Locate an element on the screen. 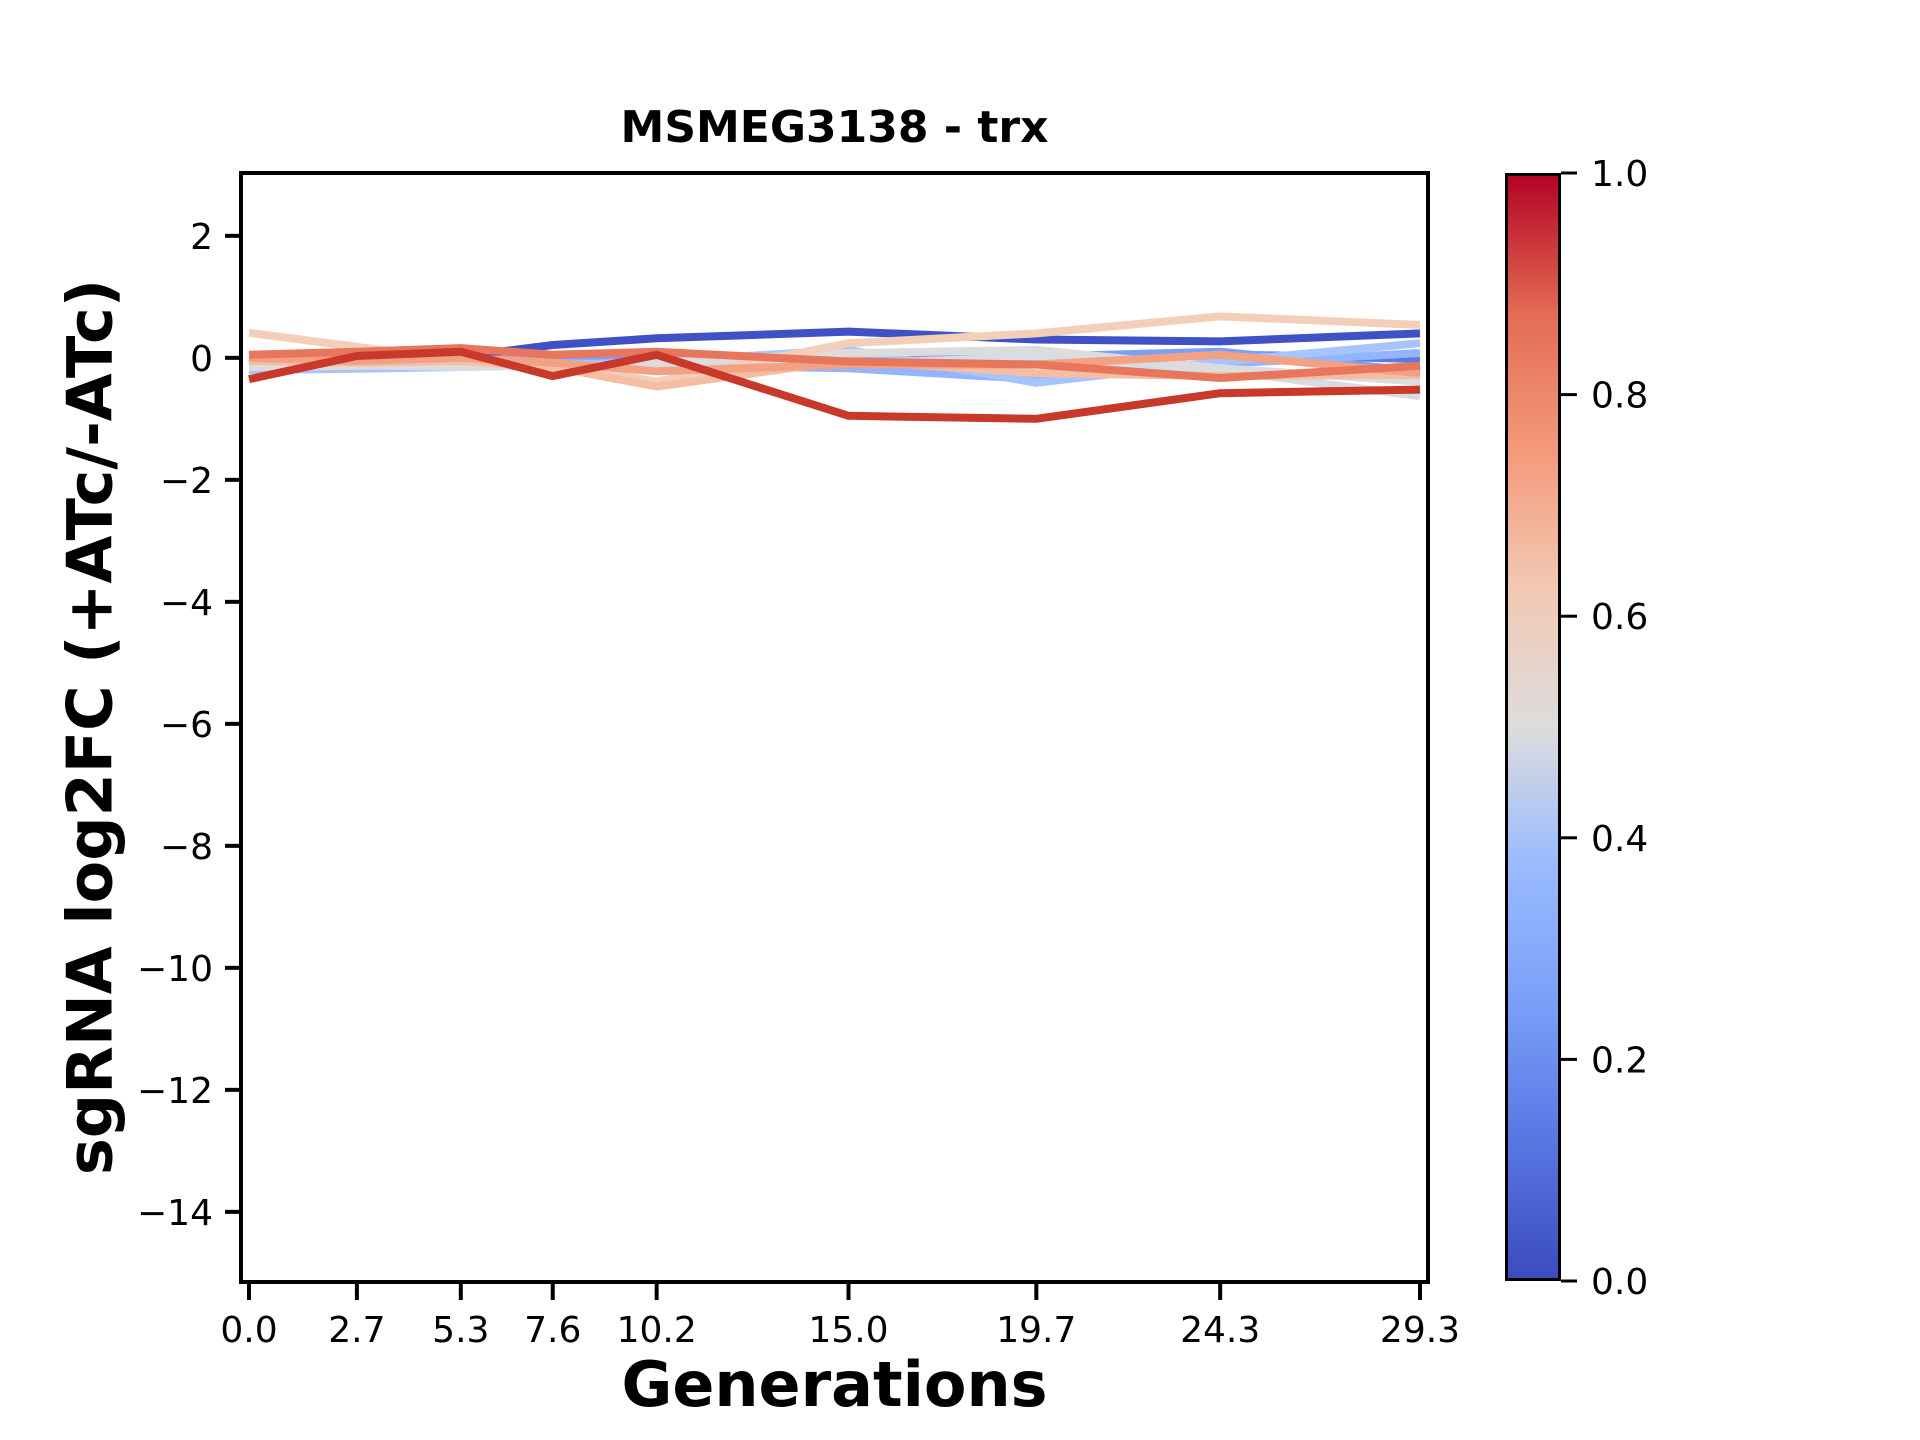  x-tick-label: 24.3 is located at coordinates (1220, 1330).